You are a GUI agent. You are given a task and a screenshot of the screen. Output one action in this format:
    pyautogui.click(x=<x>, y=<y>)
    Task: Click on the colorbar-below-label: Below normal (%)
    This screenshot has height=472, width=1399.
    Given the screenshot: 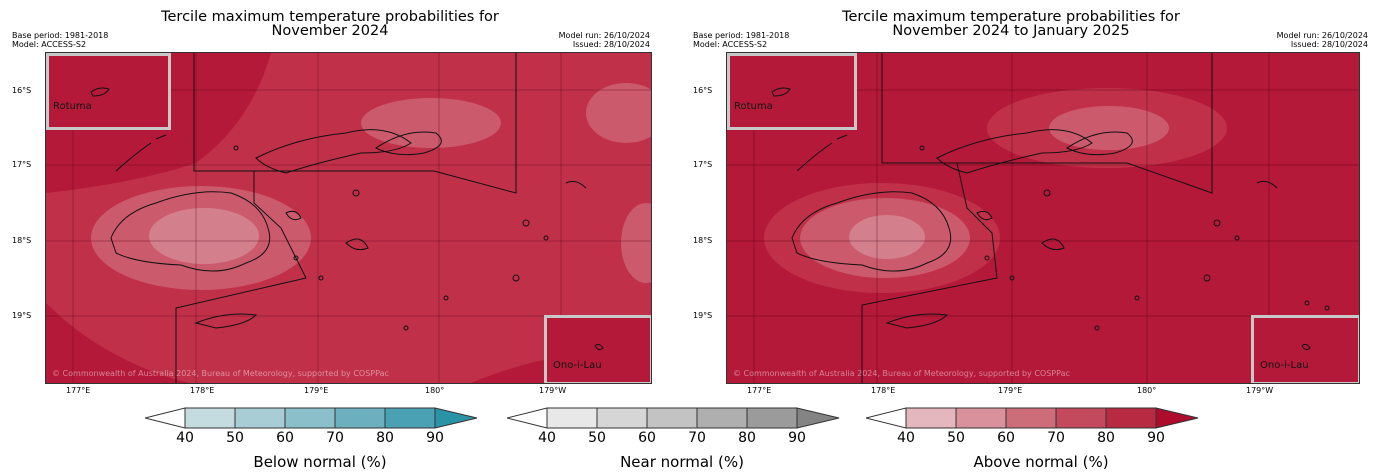 What is the action you would take?
    pyautogui.click(x=320, y=462)
    